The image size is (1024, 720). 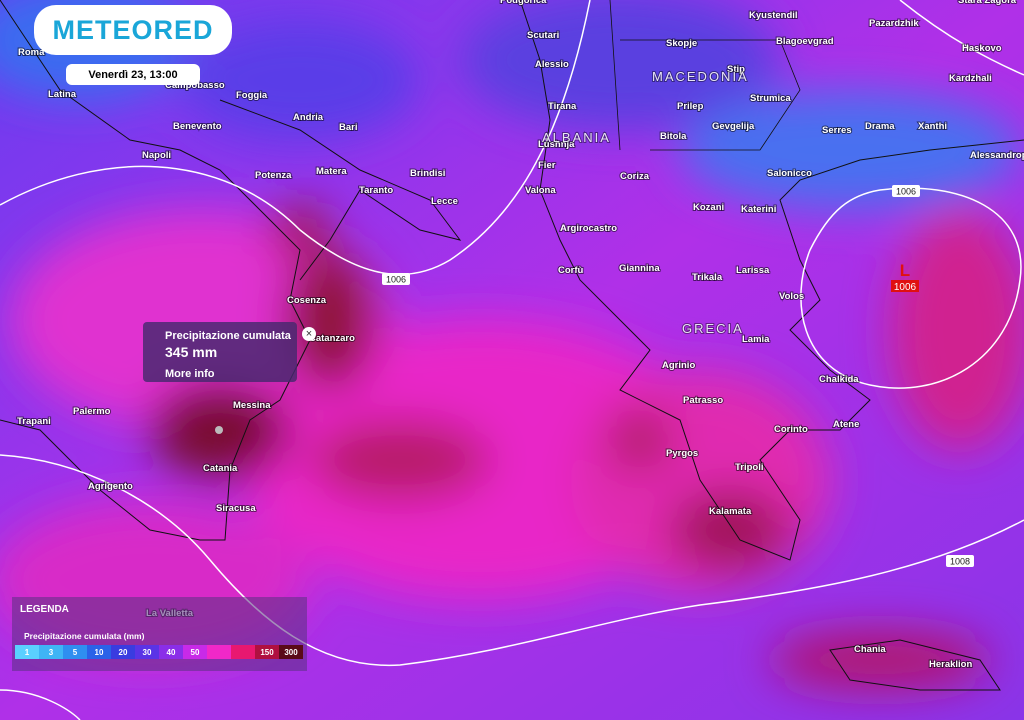 I want to click on city-label: Stip, so click(x=736, y=69).